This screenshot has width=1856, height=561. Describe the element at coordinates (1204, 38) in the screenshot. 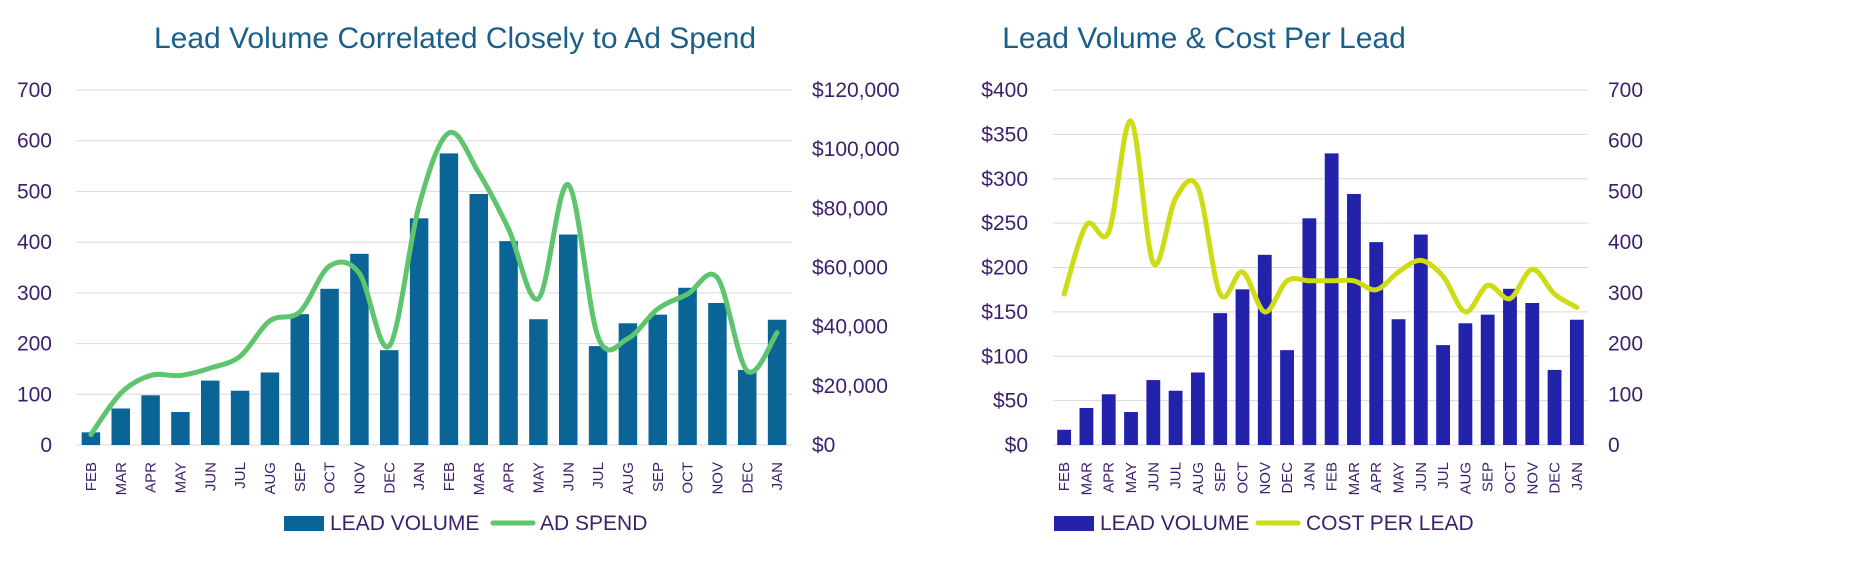

I see `chart-title: Lead Volume & Cost Per Lead` at that location.